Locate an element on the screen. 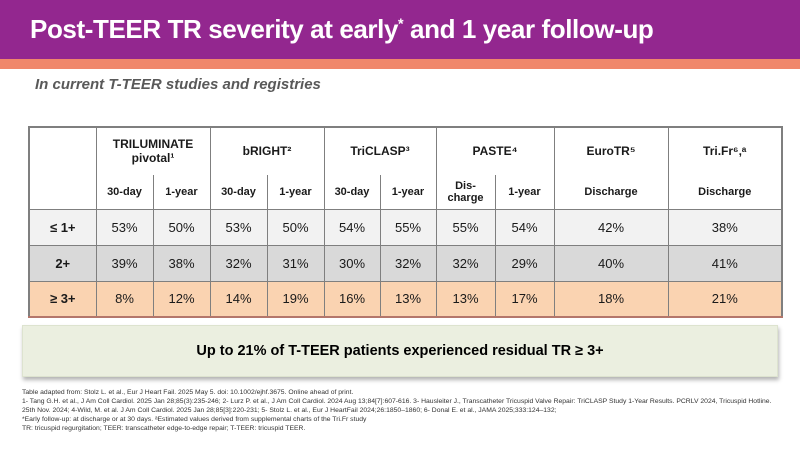  data-cell: 40% is located at coordinates (611, 263).